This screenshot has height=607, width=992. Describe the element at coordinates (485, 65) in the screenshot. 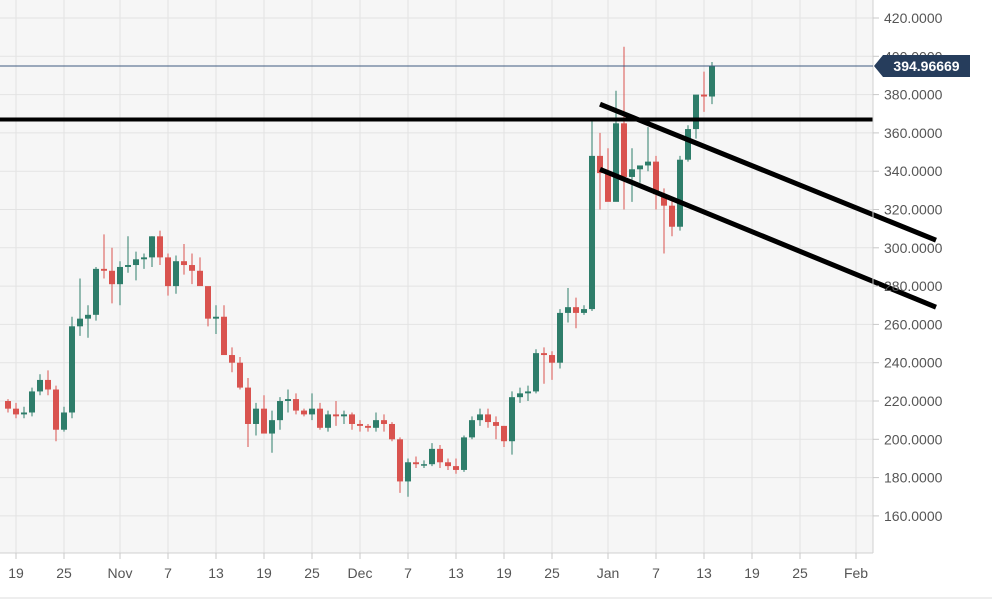

I see `current-price-marker: 394.96669` at that location.